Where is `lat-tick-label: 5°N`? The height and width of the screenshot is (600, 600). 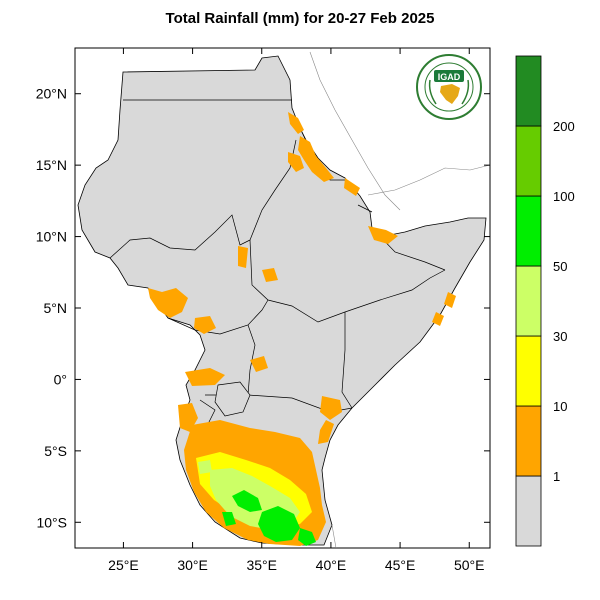 lat-tick-label: 5°N is located at coordinates (56, 308).